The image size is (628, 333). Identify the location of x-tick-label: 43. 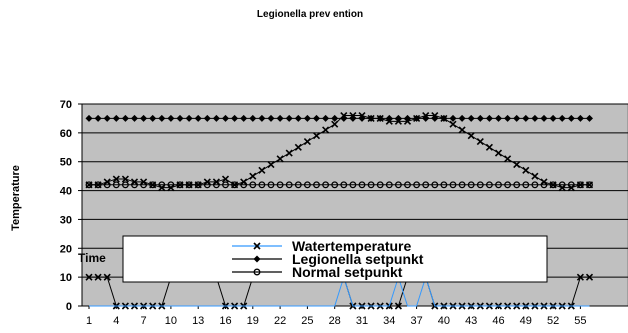
(471, 321).